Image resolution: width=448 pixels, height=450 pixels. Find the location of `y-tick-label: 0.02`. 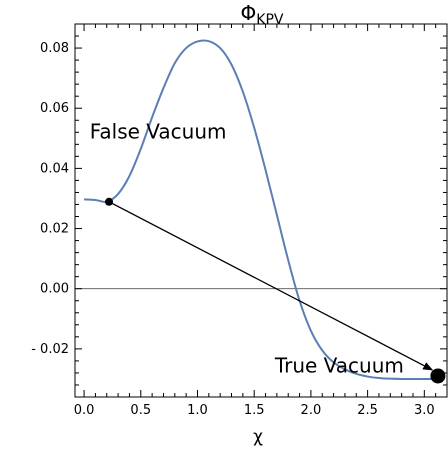

y-tick-label: 0.02 is located at coordinates (54, 229).